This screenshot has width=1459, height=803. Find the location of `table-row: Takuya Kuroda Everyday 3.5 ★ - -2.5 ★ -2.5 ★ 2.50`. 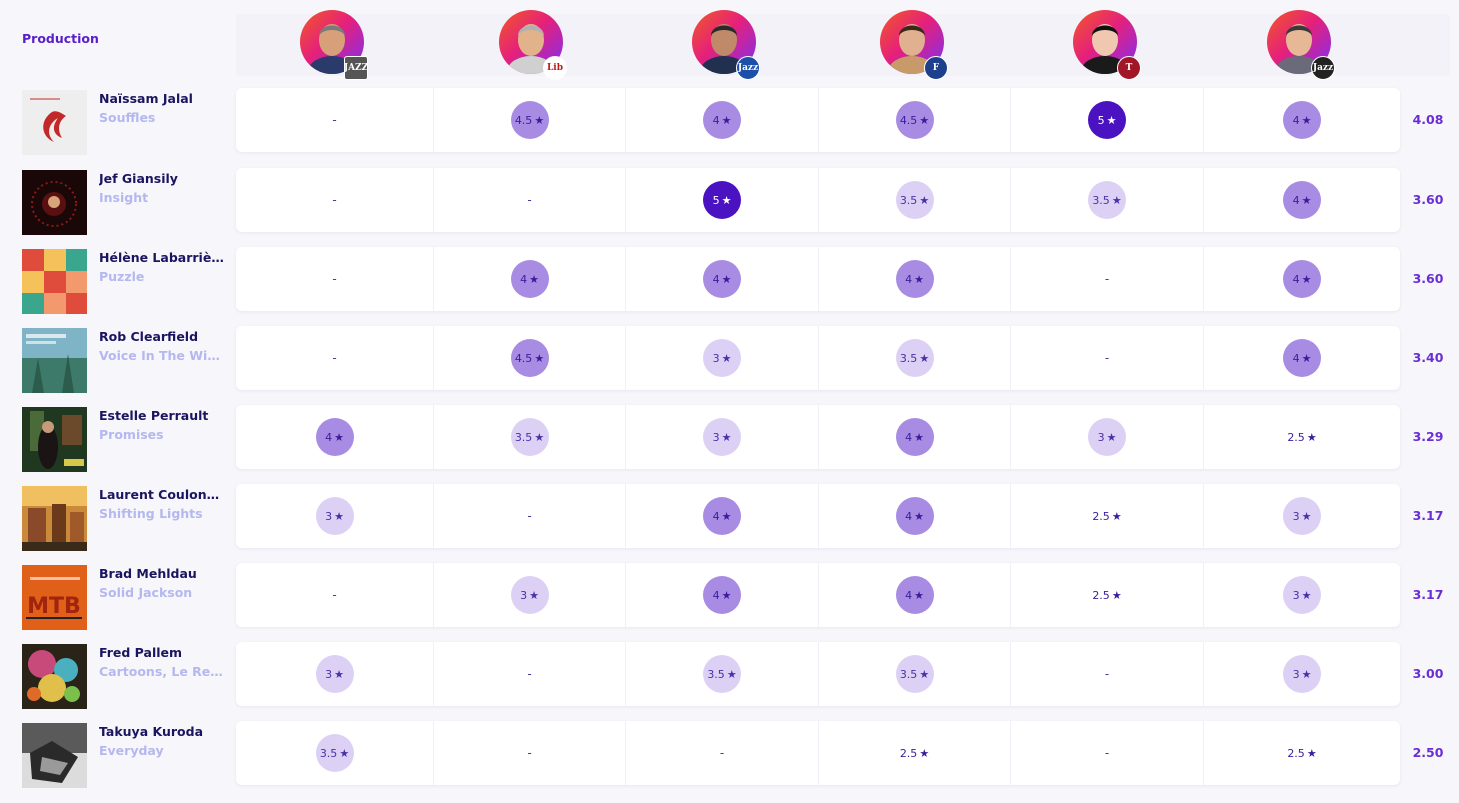

table-row: Takuya Kuroda Everyday 3.5 ★ - -2.5 ★ -2.5 ★ 2.50 is located at coordinates (729, 754).